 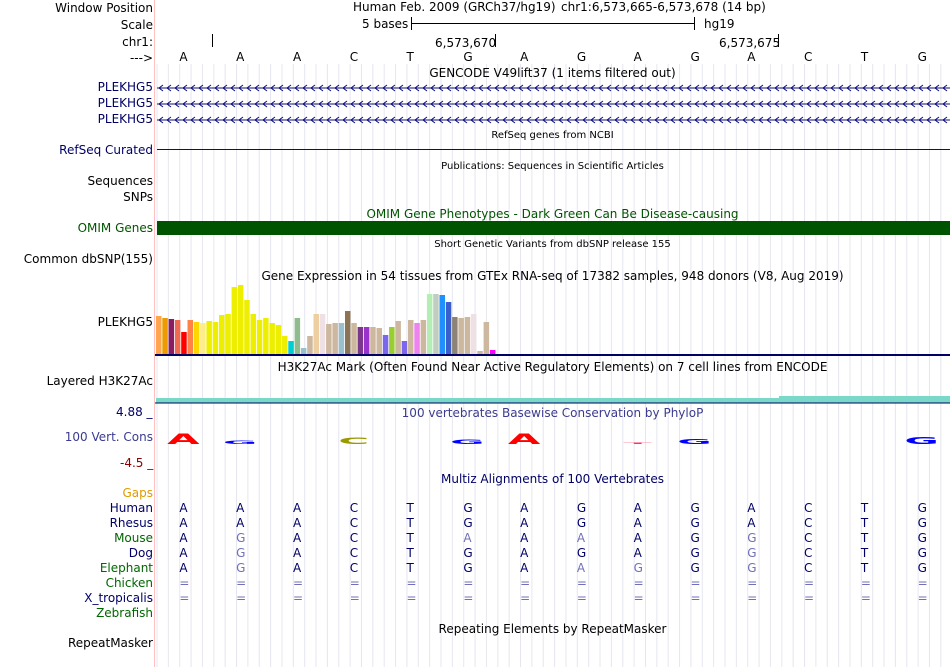 What do you see at coordinates (141, 58) in the screenshot?
I see `arrow-label: --->` at bounding box center [141, 58].